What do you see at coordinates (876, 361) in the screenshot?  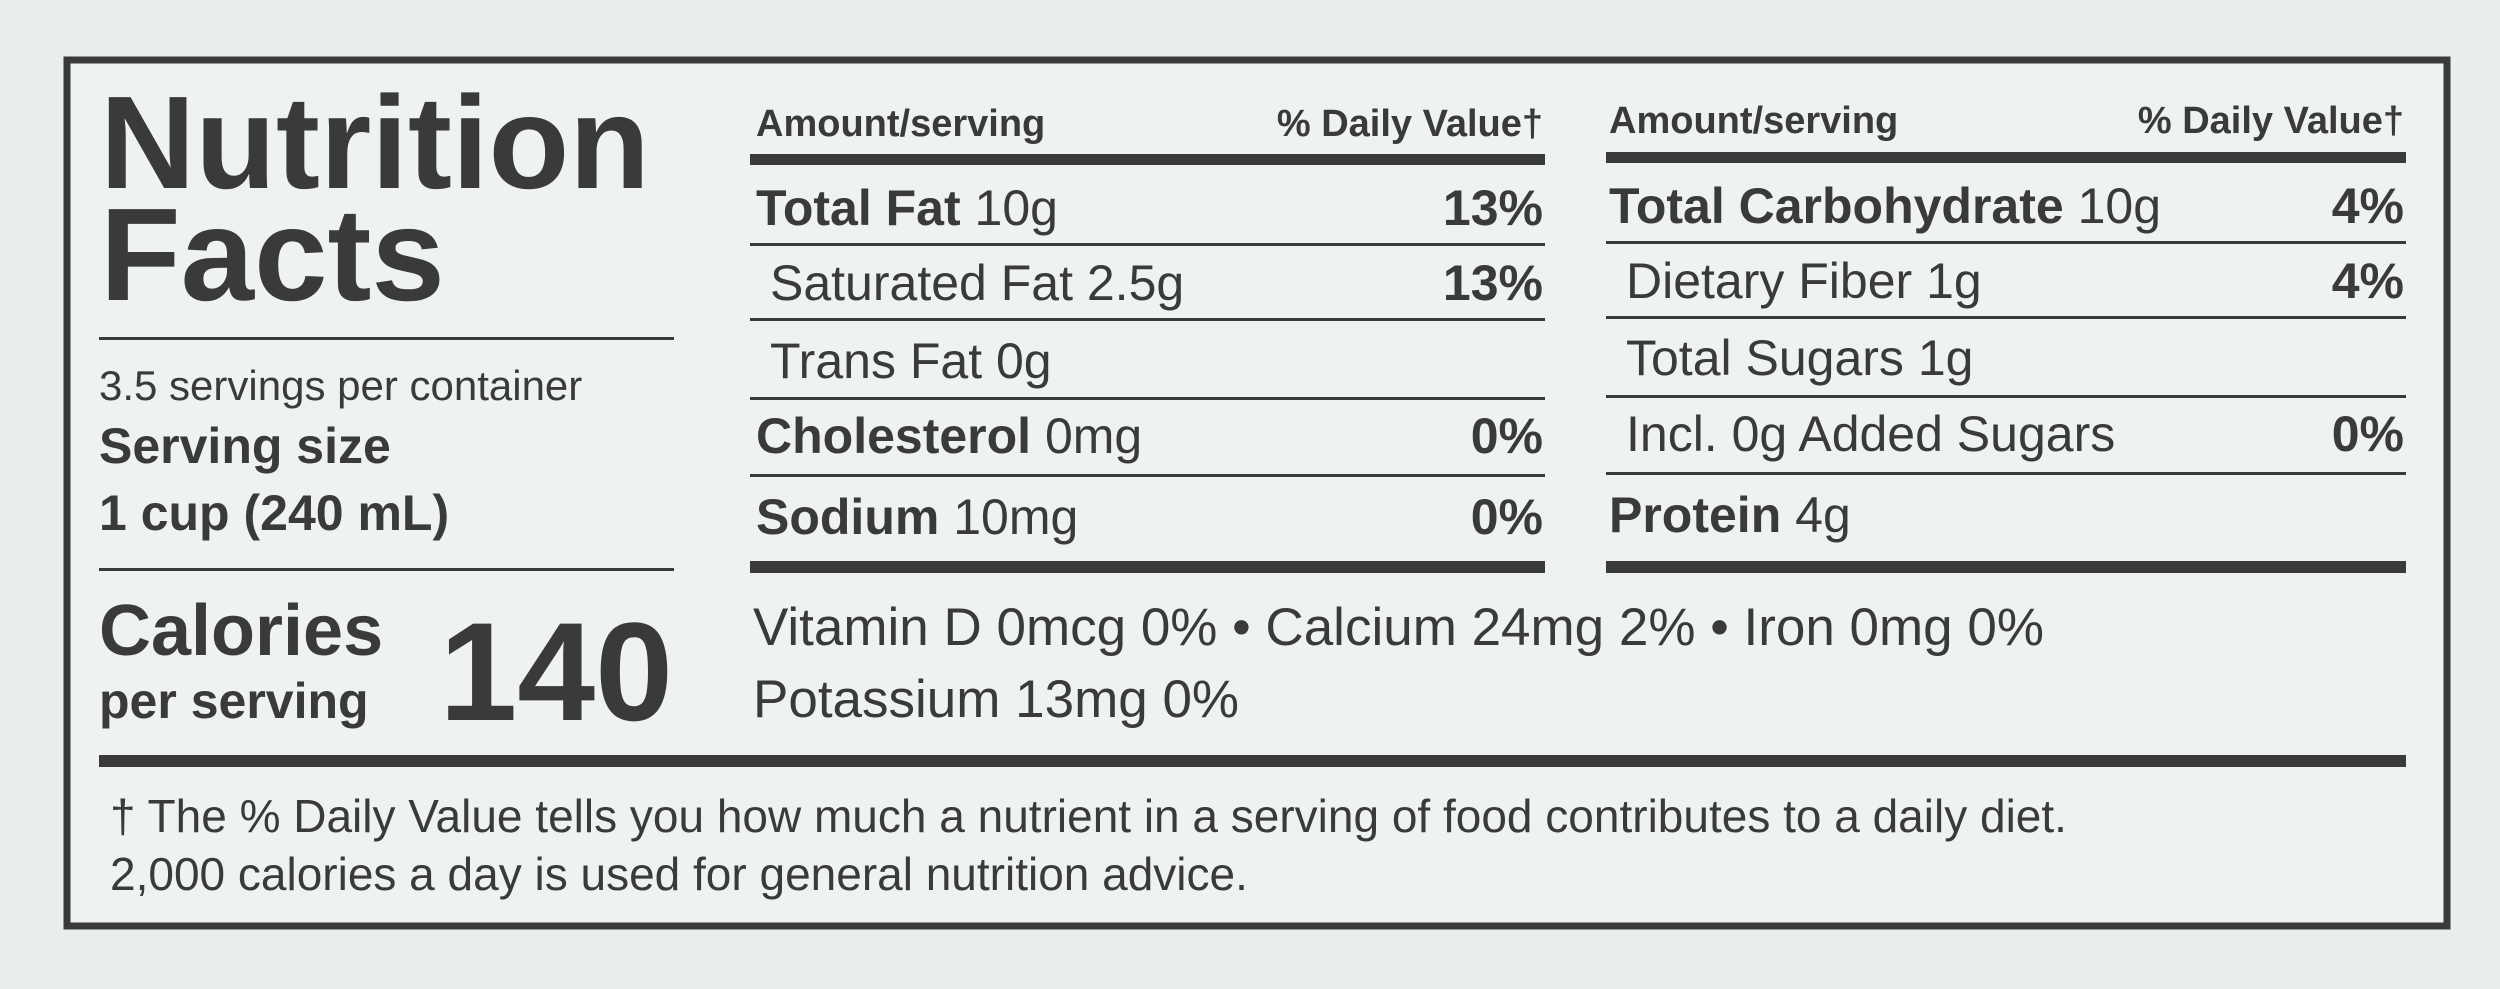 I see `nutrient: Trans Fat` at bounding box center [876, 361].